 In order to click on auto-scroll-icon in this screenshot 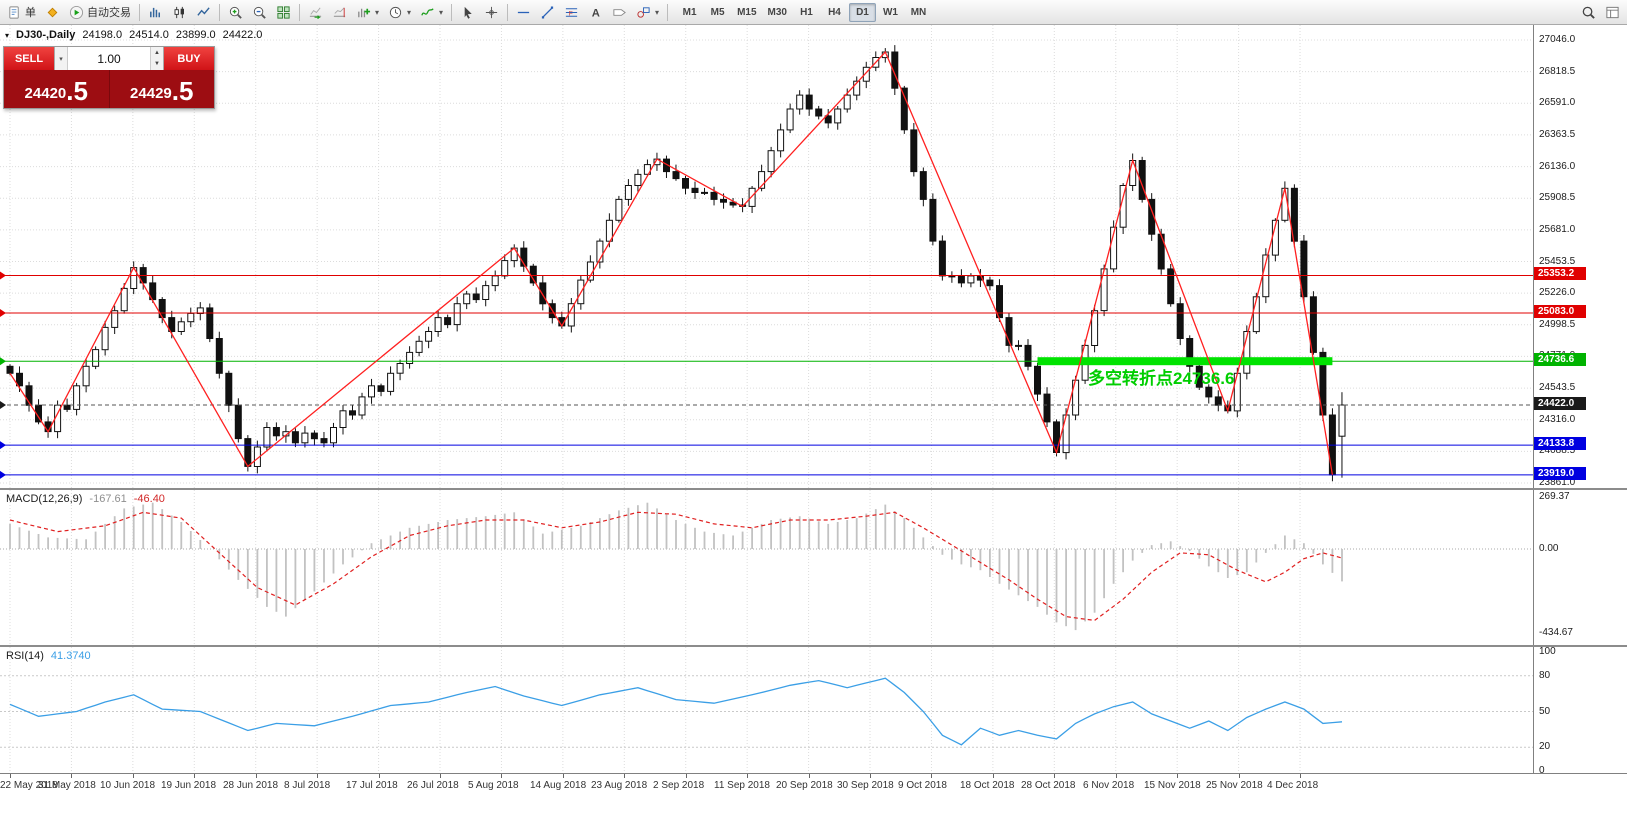, I will do `click(315, 12)`.